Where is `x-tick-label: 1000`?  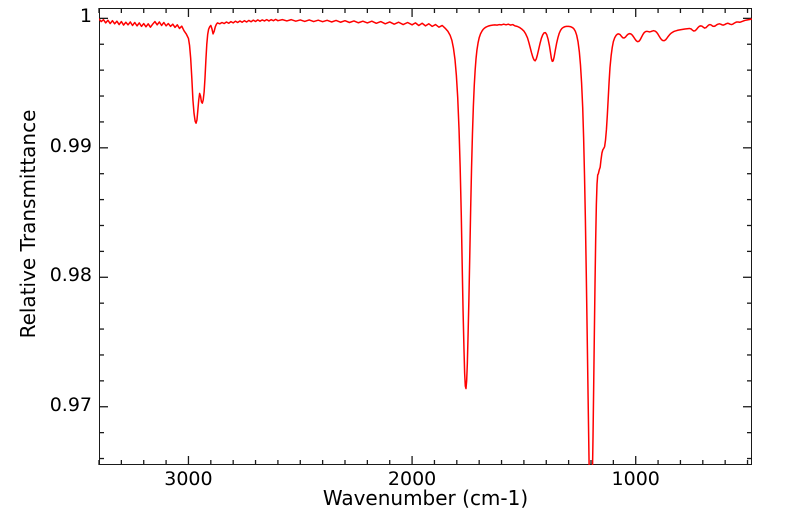 x-tick-label: 1000 is located at coordinates (635, 479).